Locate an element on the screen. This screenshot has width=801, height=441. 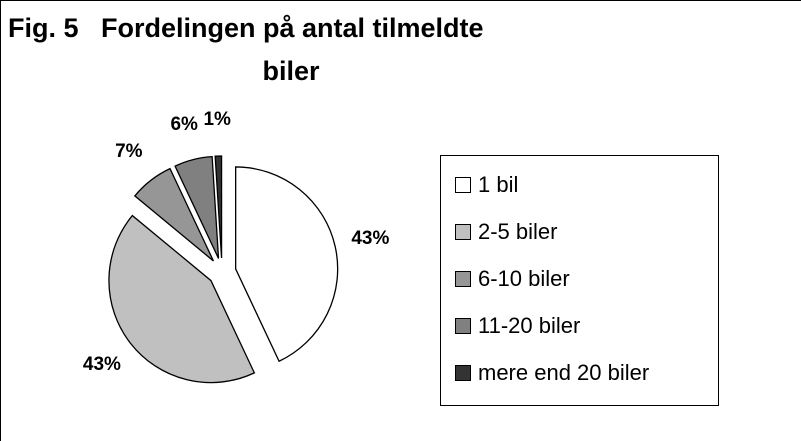
legend-label: 6-10 biler is located at coordinates (524, 278).